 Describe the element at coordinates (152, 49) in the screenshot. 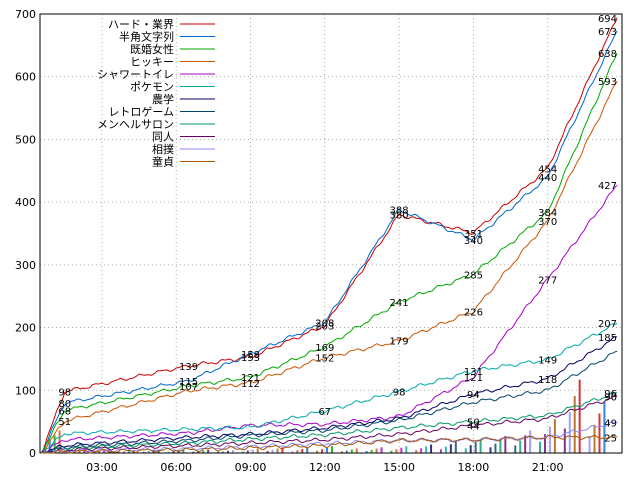

I see `legend-label: 既婚女性` at that location.